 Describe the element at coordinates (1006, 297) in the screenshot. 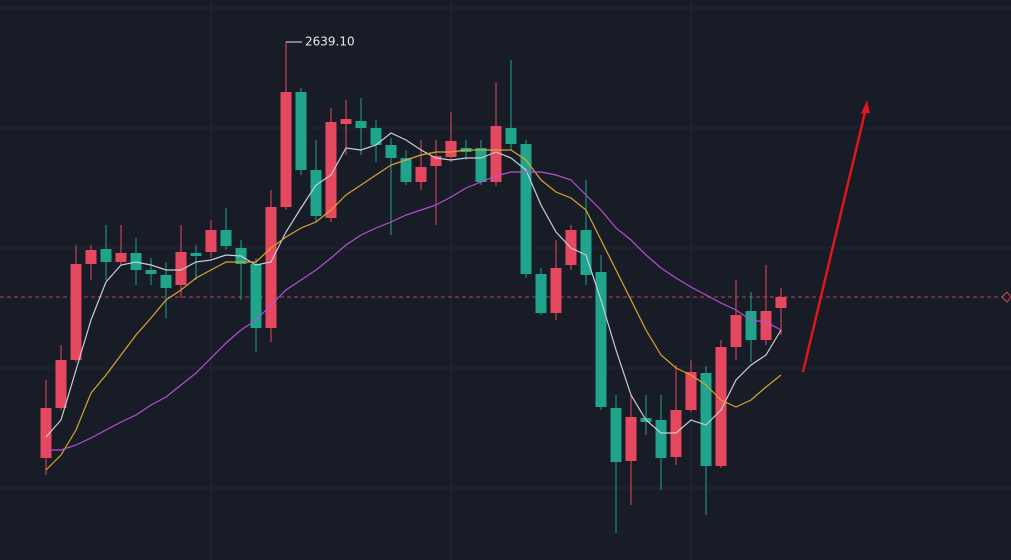

I see `price-marker` at that location.